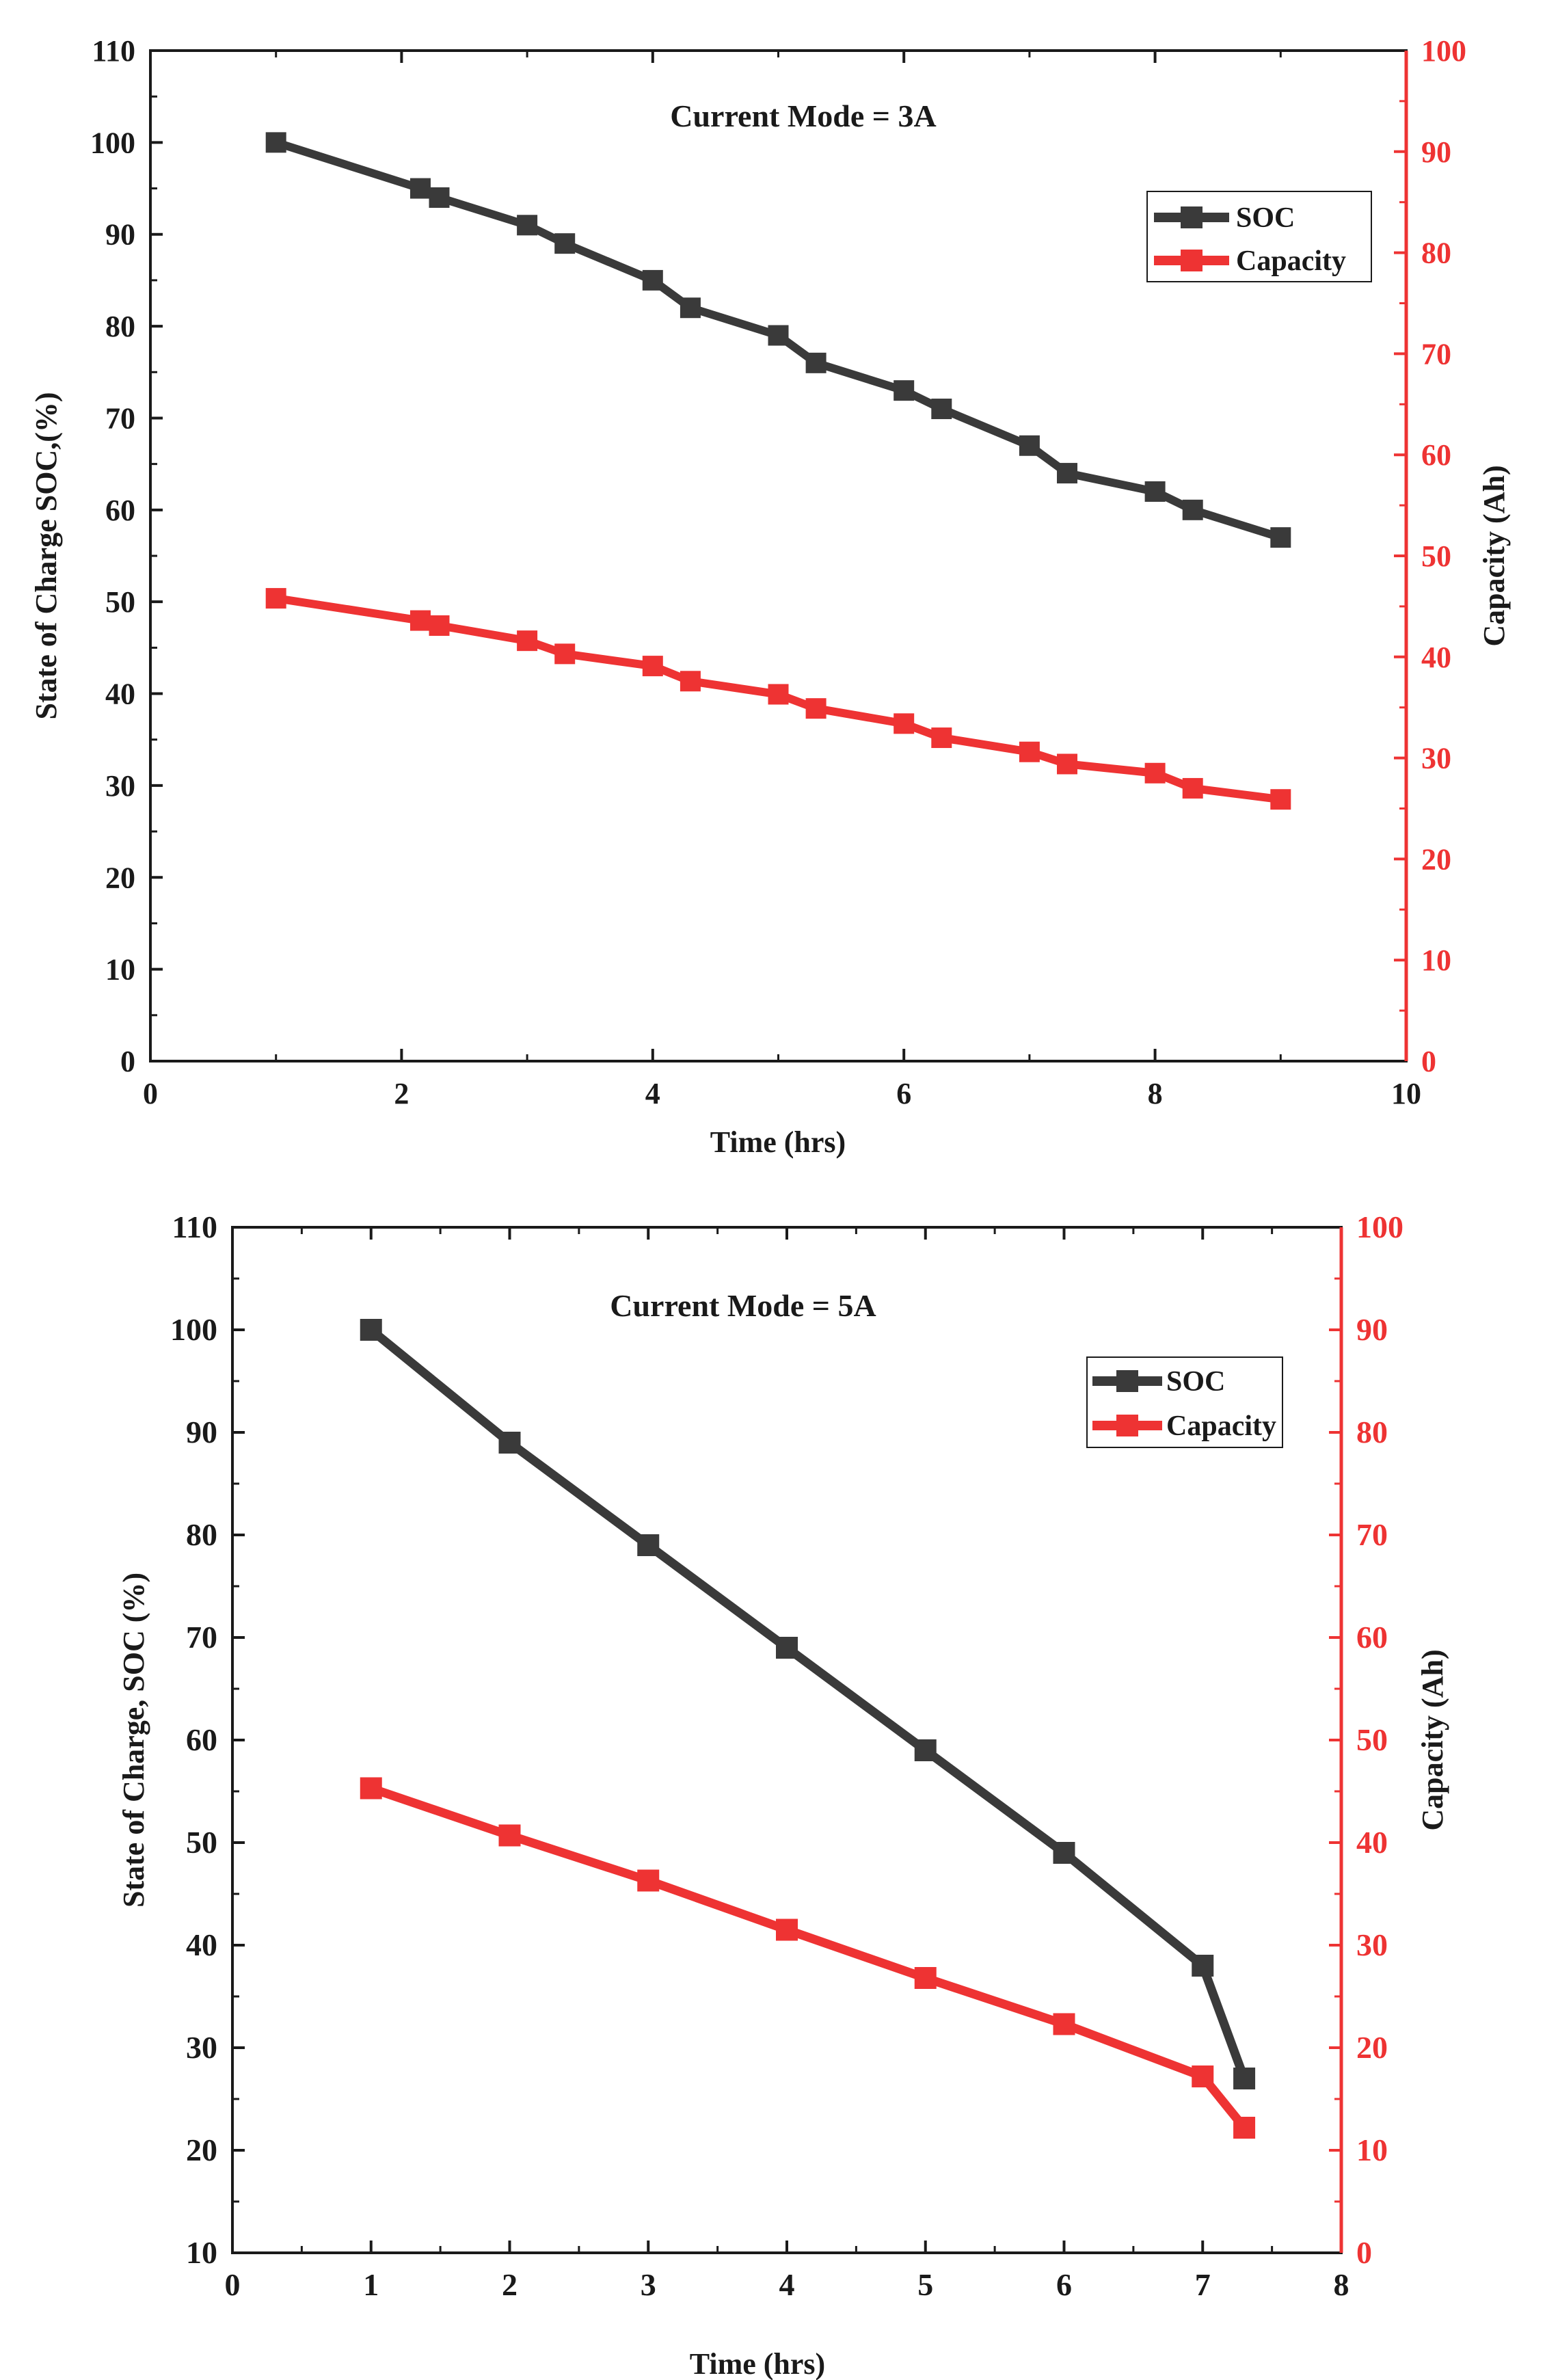  What do you see at coordinates (120, 326) in the screenshot?
I see `y-left-tick-label: 80` at bounding box center [120, 326].